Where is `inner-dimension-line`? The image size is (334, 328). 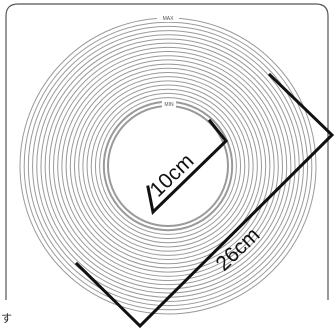
inner-dimension-line is located at coordinates (187, 166).